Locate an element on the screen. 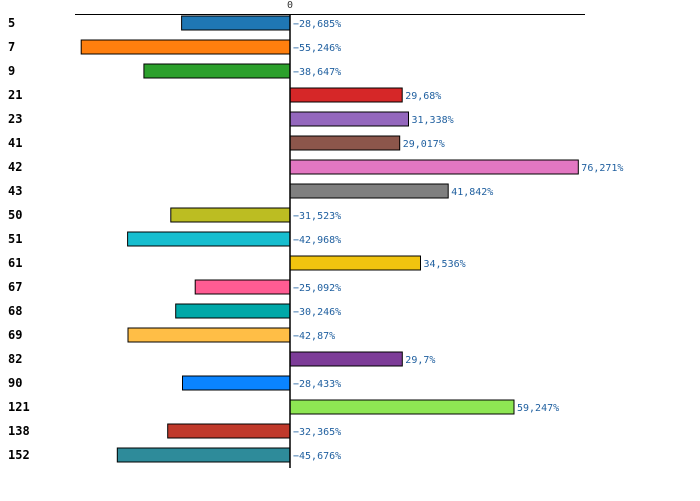 This screenshot has height=501, width=700. category-label-42: 42 is located at coordinates (15, 167).